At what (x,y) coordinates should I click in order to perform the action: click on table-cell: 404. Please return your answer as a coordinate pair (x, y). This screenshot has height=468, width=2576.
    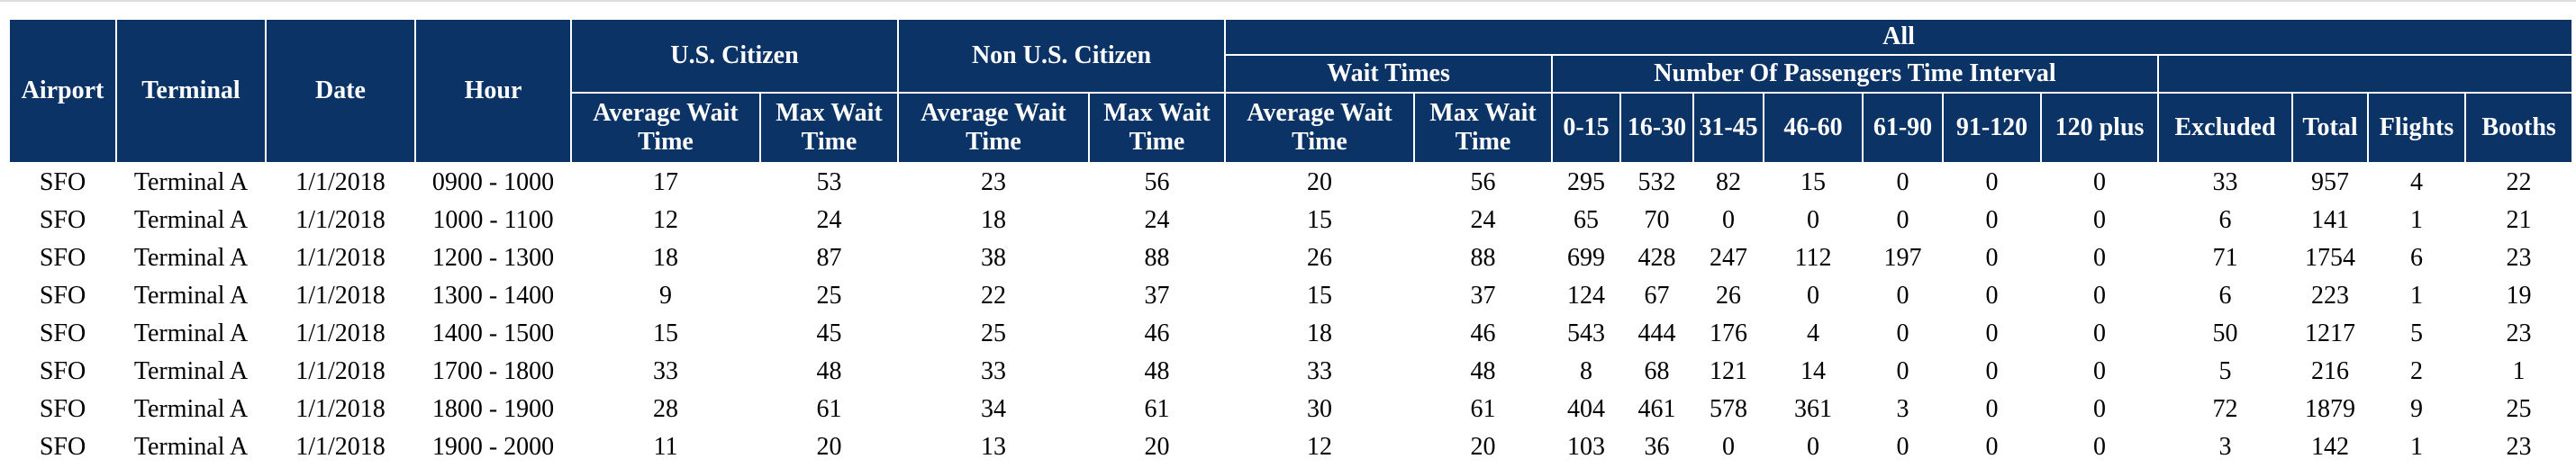
    Looking at the image, I should click on (1587, 409).